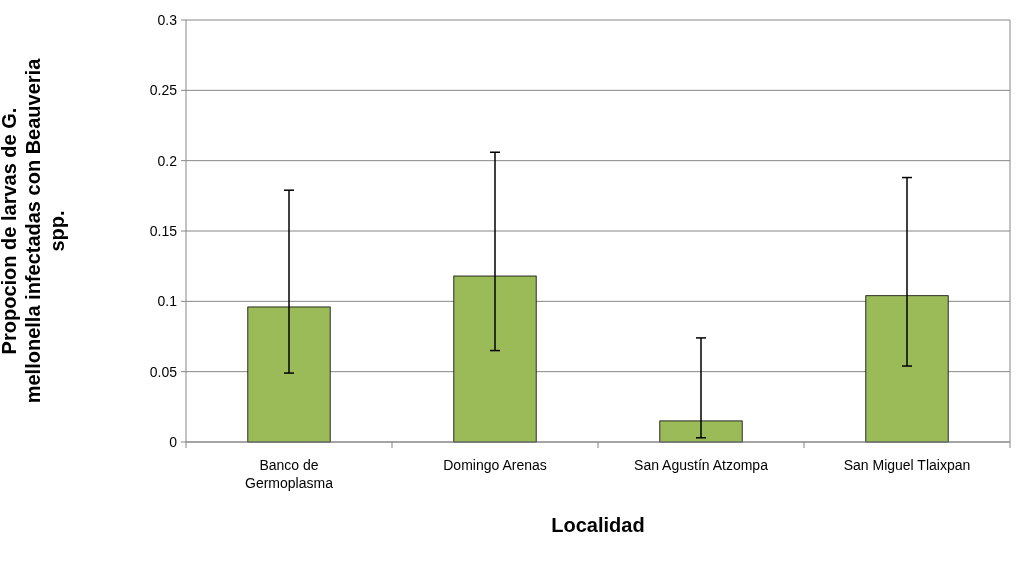 This screenshot has width=1029, height=562. What do you see at coordinates (907, 465) in the screenshot?
I see `x-tick-label: San Miguel Tlaixpan` at bounding box center [907, 465].